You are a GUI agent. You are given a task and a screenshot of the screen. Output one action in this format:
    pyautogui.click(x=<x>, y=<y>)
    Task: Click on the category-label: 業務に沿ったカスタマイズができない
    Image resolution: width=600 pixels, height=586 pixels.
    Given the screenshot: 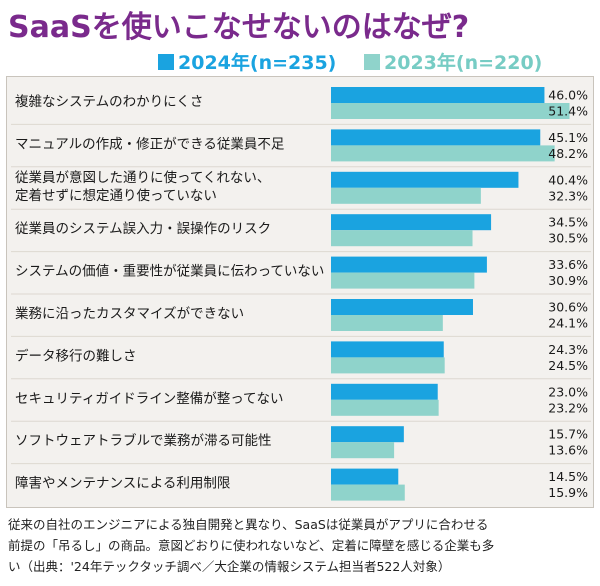 What is the action you would take?
    pyautogui.click(x=129, y=314)
    